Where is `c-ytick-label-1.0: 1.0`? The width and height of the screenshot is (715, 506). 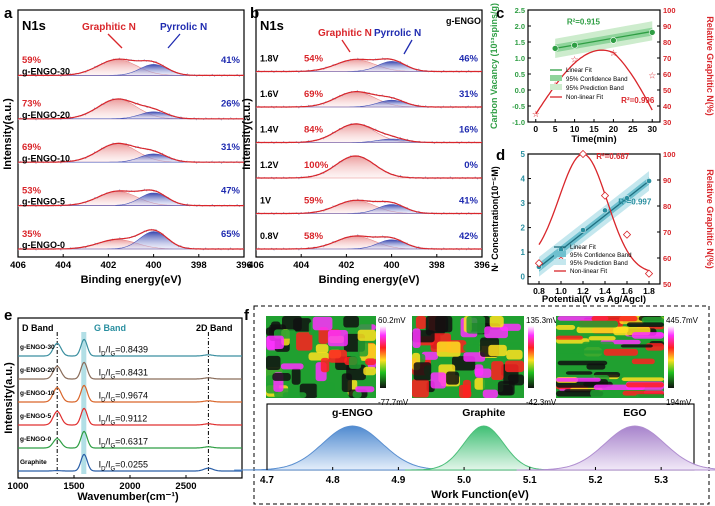
c-ytick-label-1.0: 1.0 is located at coordinates (520, 58).